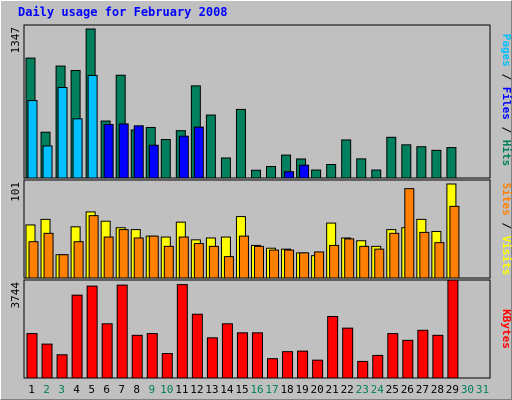  I want to click on axis-max-label: 101, so click(15, 192).